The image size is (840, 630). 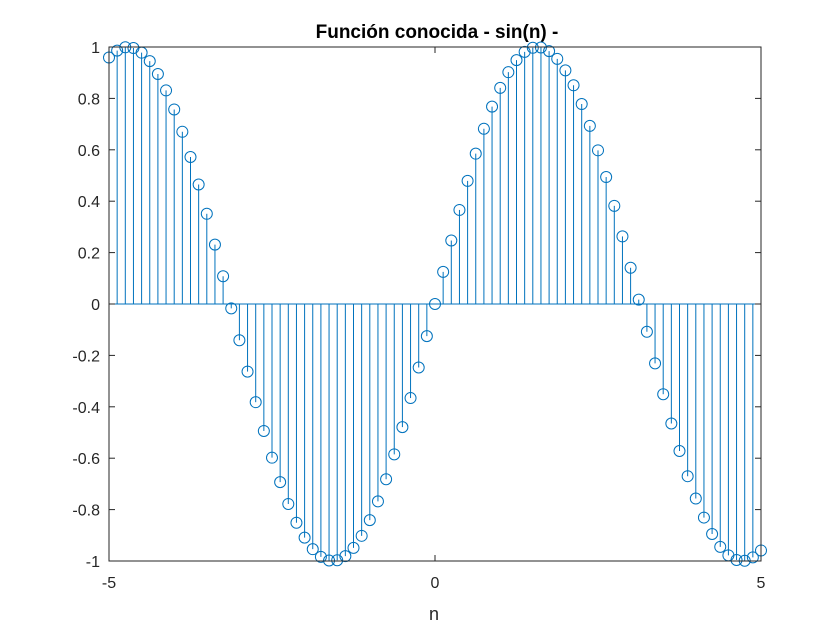 What do you see at coordinates (89, 254) in the screenshot?
I see `y-tick-label: 0.2` at bounding box center [89, 254].